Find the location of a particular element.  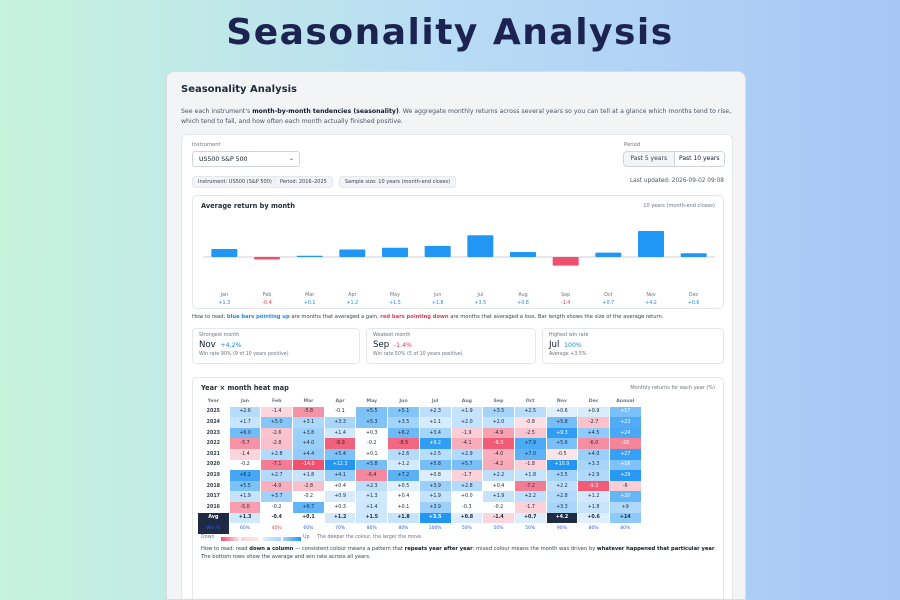

bar-aug is located at coordinates (523, 254).